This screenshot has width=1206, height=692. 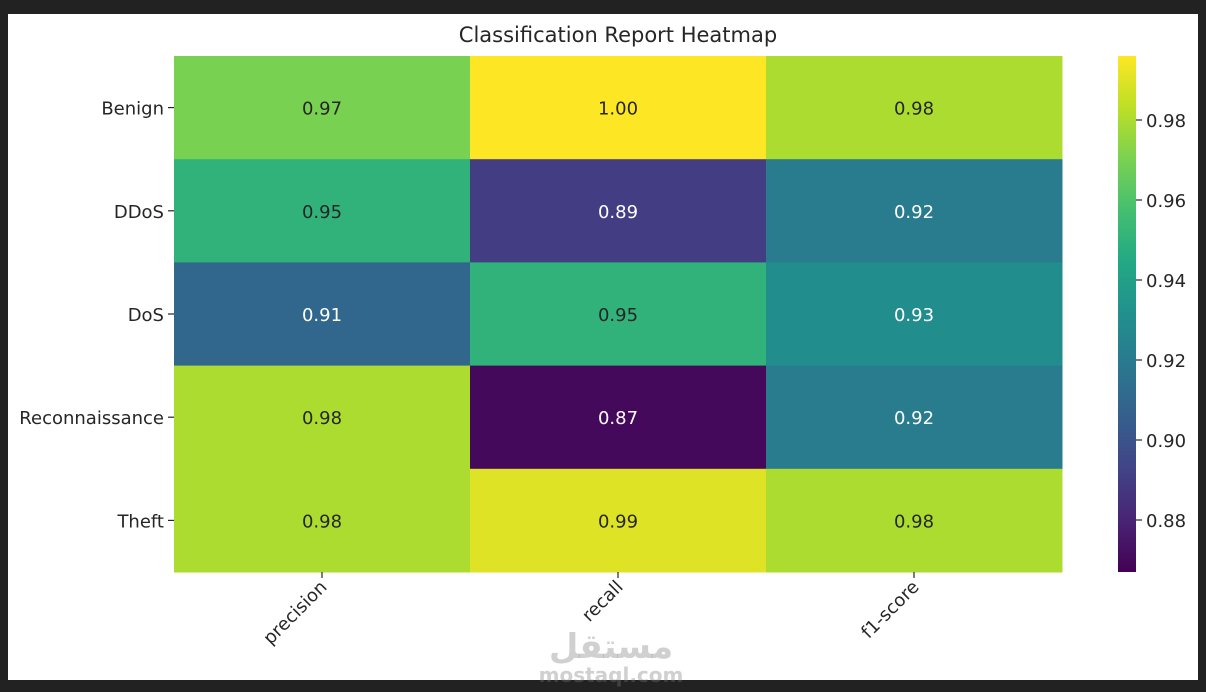 What do you see at coordinates (1166, 361) in the screenshot?
I see `colorbar-tick-label: 0.92` at bounding box center [1166, 361].